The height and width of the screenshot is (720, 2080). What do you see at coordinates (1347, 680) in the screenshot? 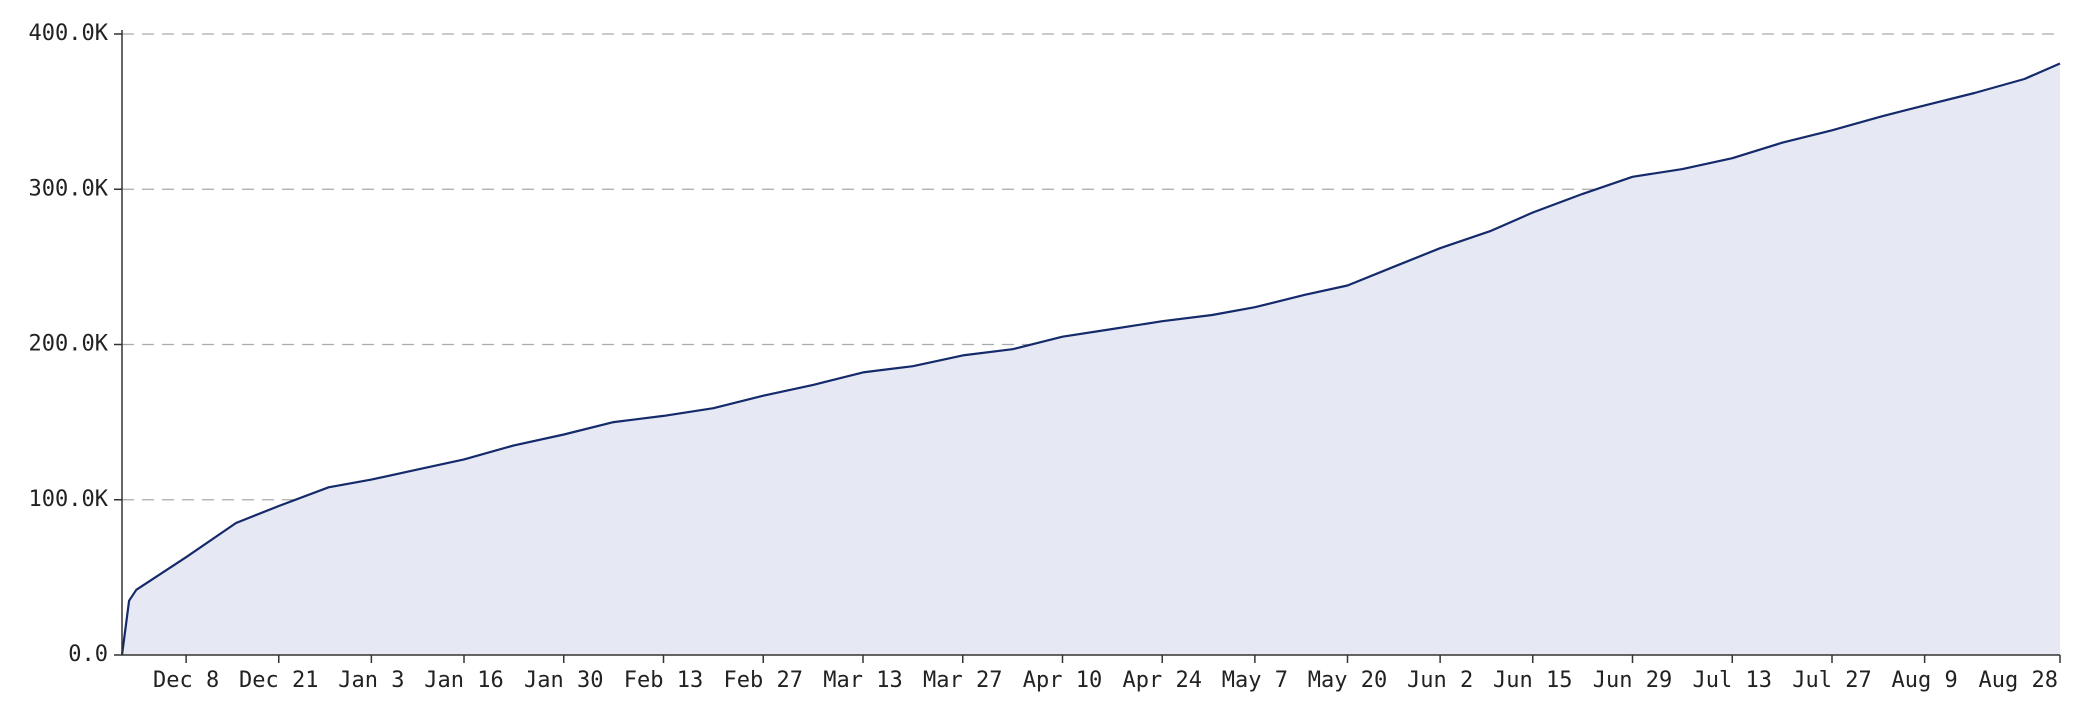
I see `x-tick-label: May 20` at bounding box center [1347, 680].